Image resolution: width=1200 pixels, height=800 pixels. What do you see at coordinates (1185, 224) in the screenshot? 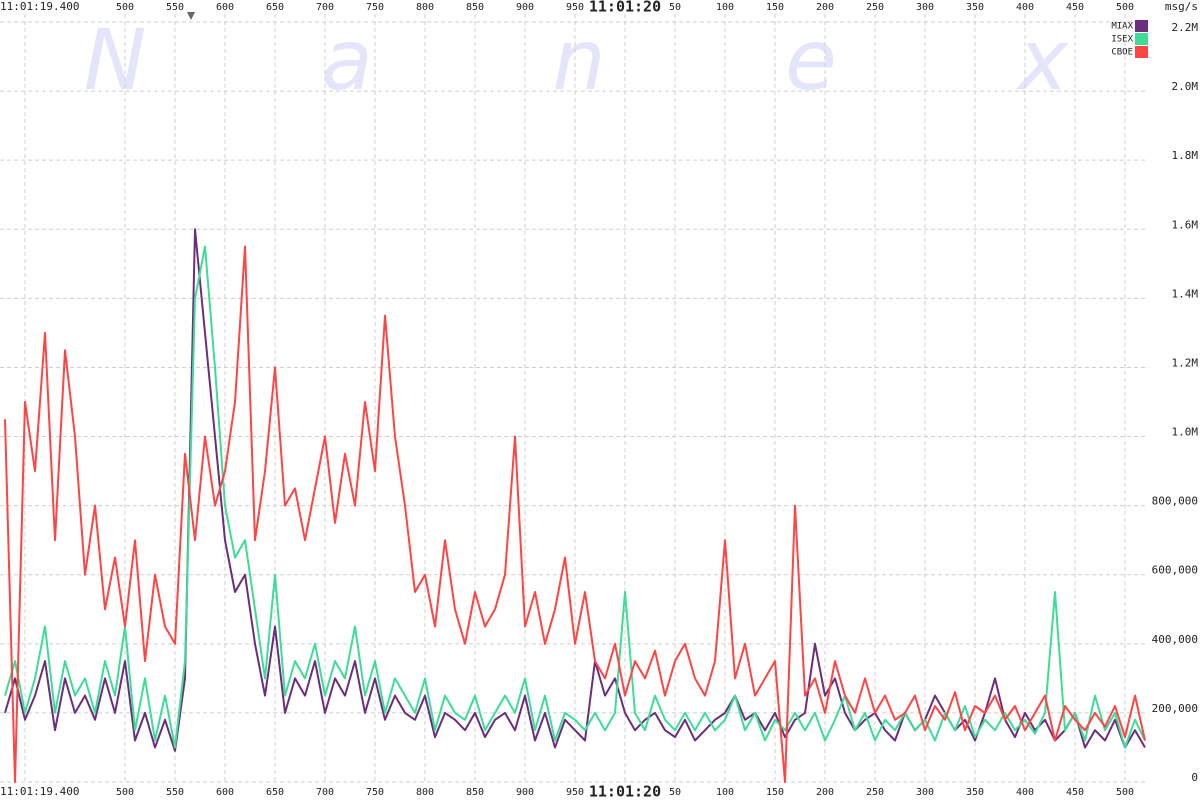
I see `y-tick-label: 1.6M` at bounding box center [1185, 224].